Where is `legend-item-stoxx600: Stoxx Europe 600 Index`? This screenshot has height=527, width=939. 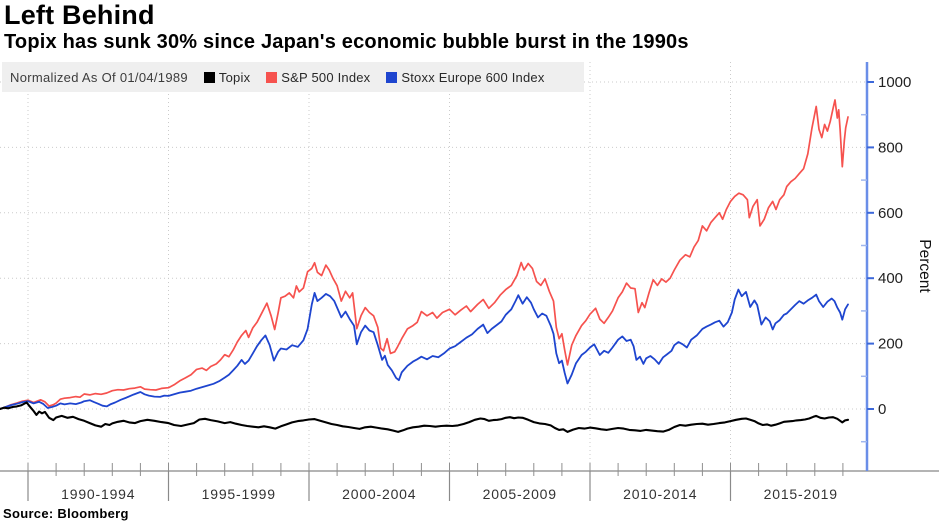
legend-item-stoxx600: Stoxx Europe 600 Index is located at coordinates (465, 77).